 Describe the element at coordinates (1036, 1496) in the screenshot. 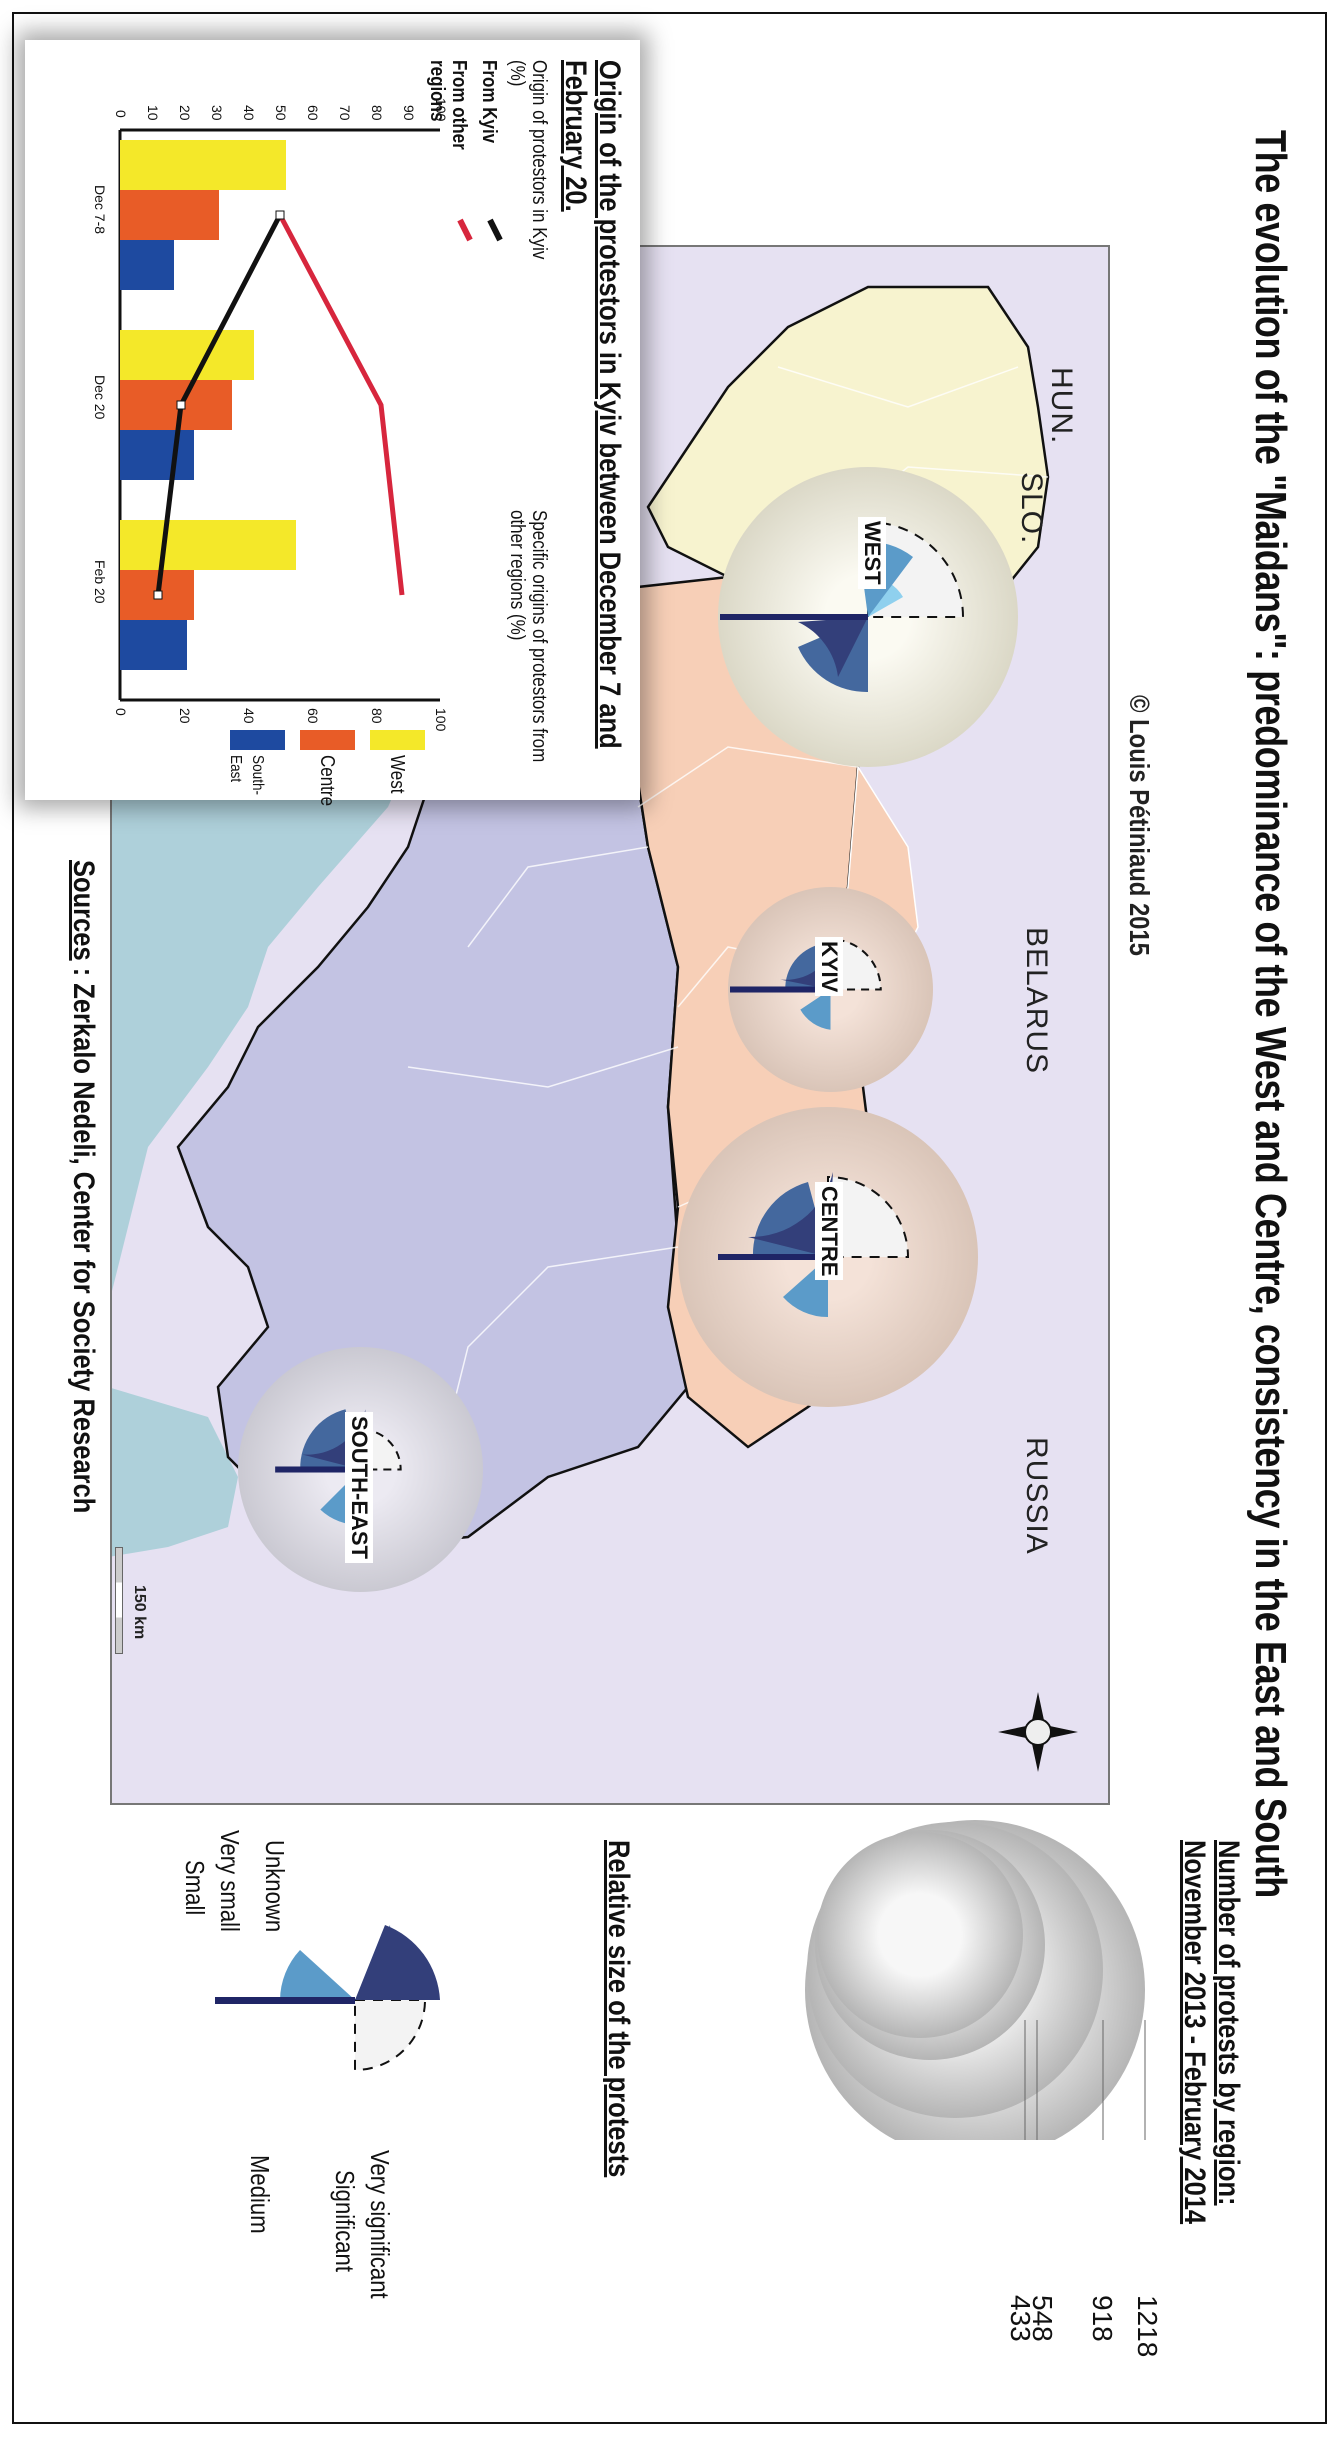

I see `country-label-russia: RUSSIA` at that location.